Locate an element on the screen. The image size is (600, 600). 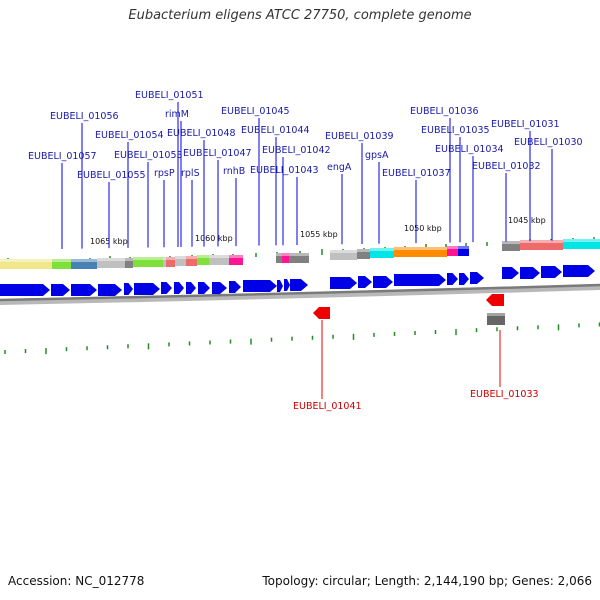
gene-label: EUBELI_01037 is located at coordinates (416, 173).